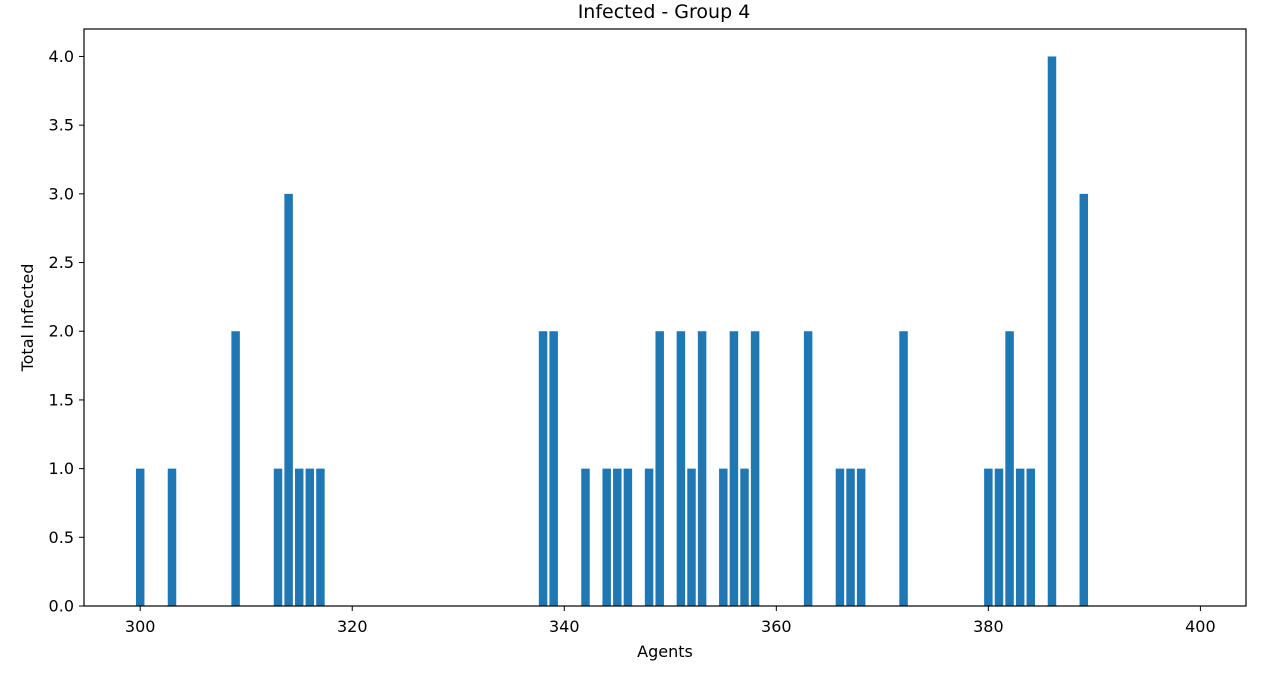  Describe the element at coordinates (61, 262) in the screenshot. I see `y-tick-label: 2.5` at that location.